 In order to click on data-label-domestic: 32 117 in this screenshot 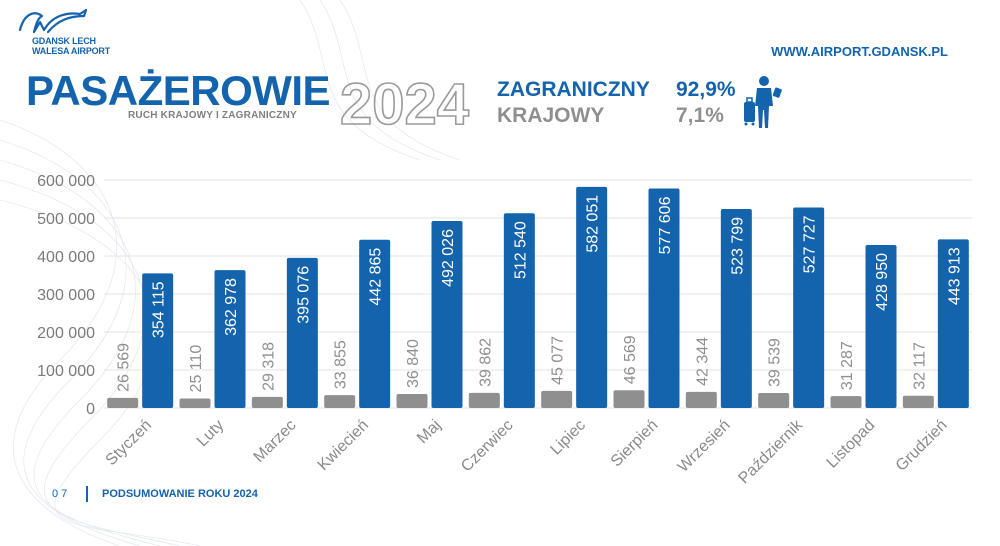, I will do `click(919, 366)`.